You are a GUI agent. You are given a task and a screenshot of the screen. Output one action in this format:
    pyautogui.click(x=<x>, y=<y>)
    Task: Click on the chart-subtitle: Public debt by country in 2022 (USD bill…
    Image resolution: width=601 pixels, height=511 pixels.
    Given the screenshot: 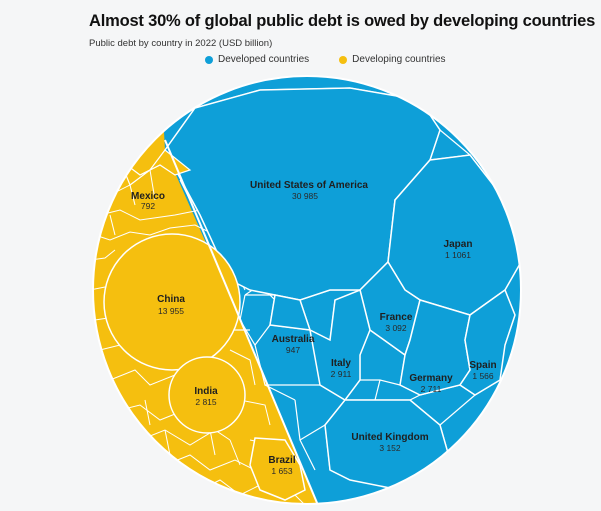 What is the action you would take?
    pyautogui.click(x=181, y=43)
    